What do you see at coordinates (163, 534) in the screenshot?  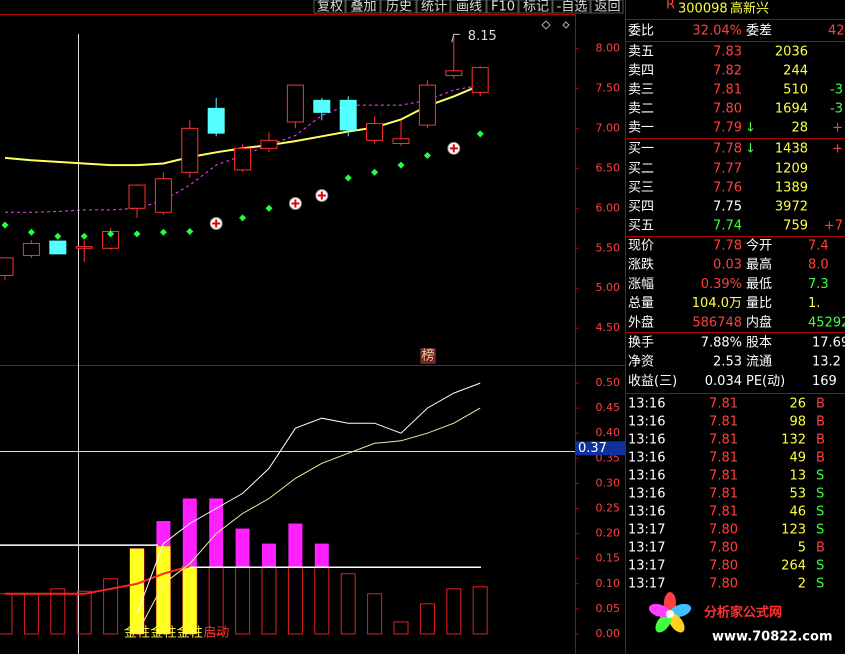 I see `magenta-bar` at bounding box center [163, 534].